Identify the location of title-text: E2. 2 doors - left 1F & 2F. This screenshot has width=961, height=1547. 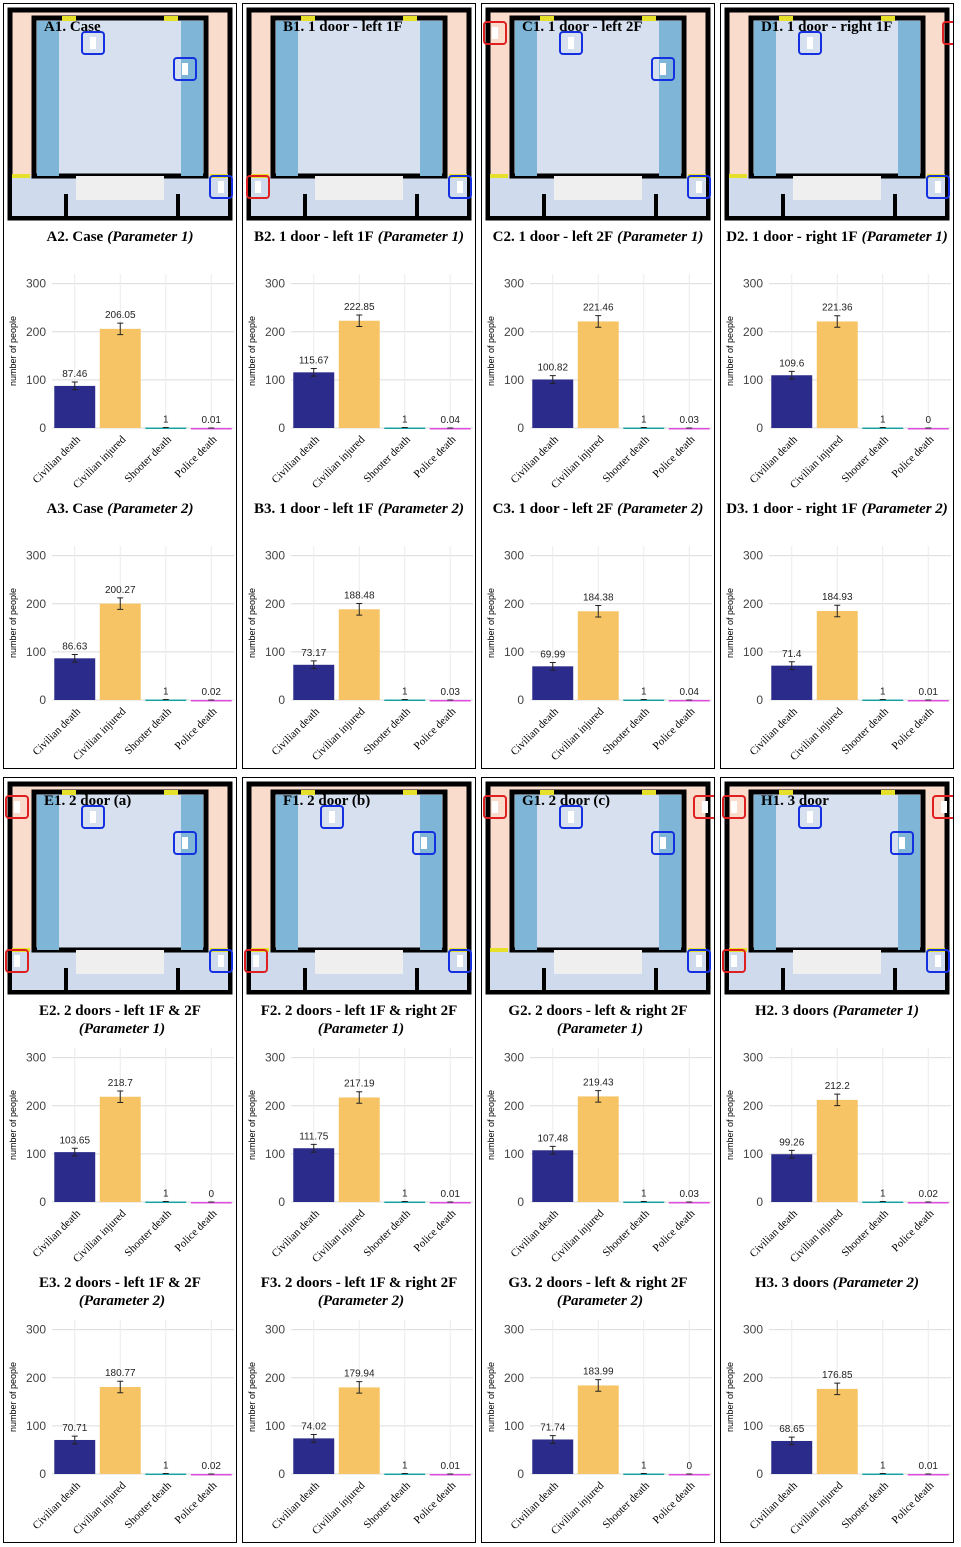
(120, 1011).